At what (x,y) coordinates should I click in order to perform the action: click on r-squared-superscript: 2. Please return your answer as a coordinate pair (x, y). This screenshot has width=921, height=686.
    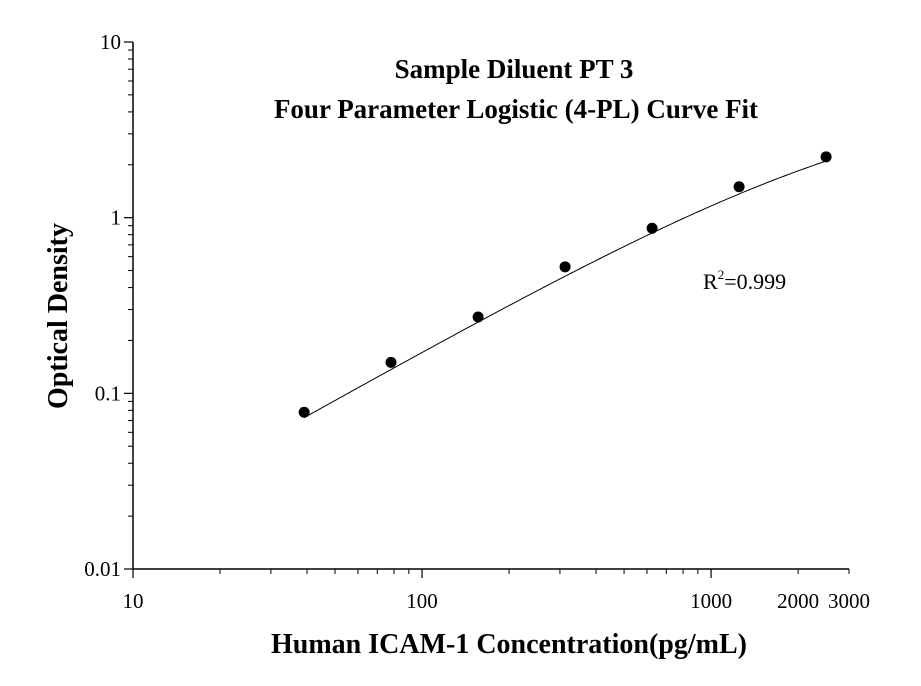
    Looking at the image, I should click on (721, 274).